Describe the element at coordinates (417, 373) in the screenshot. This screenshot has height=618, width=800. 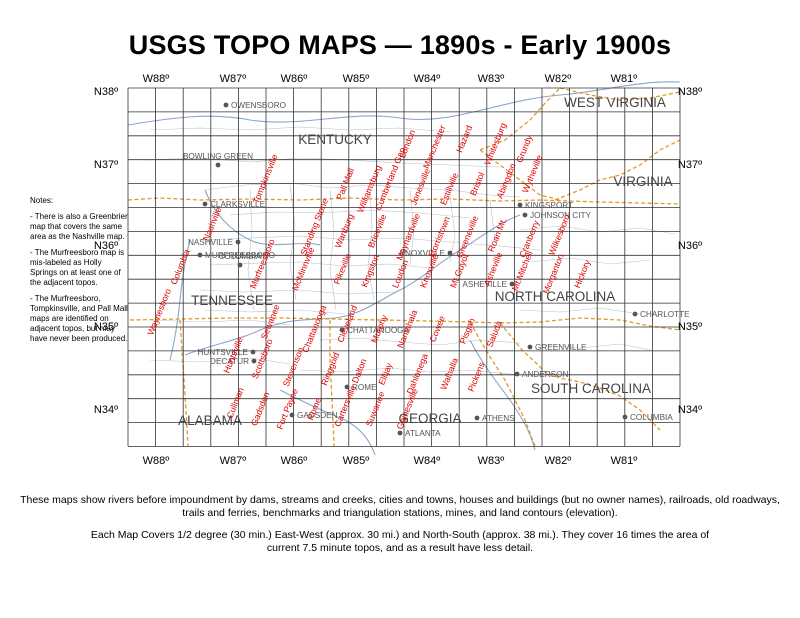
I see `quad-label: Dahlonega` at that location.